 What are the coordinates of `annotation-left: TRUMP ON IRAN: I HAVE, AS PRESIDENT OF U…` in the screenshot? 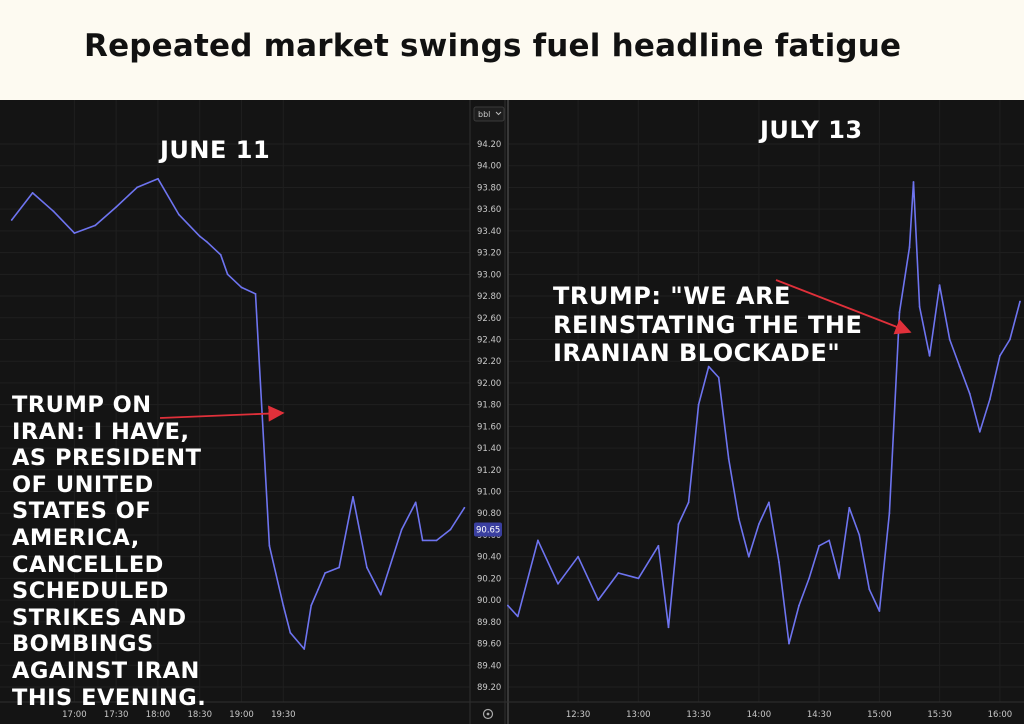 It's located at (109, 551).